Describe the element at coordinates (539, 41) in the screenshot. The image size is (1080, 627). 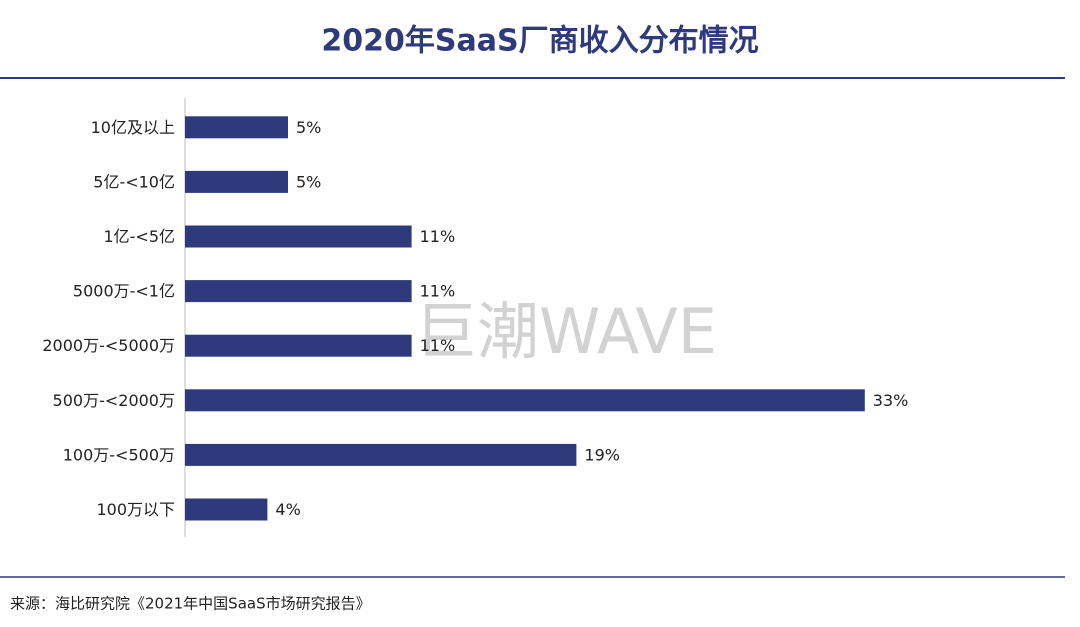
I see `chart-title: 2020年SaaS厂商收入分布情况` at that location.